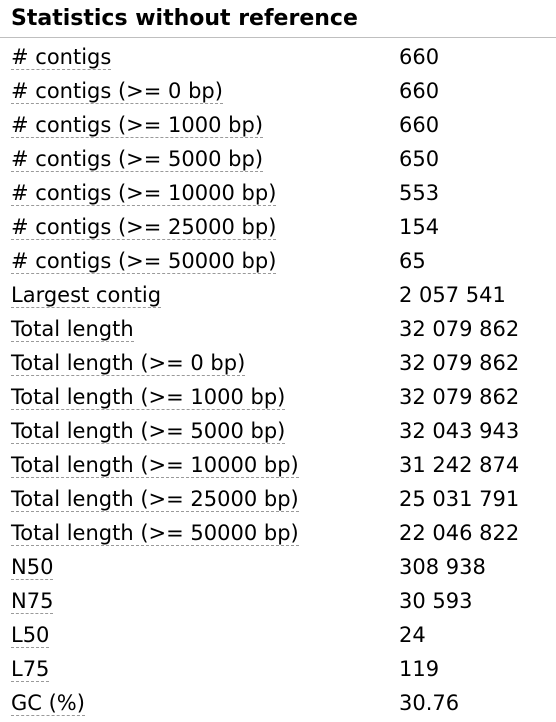 The image size is (556, 722). I want to click on metric-value: 32 043 943, so click(459, 431).